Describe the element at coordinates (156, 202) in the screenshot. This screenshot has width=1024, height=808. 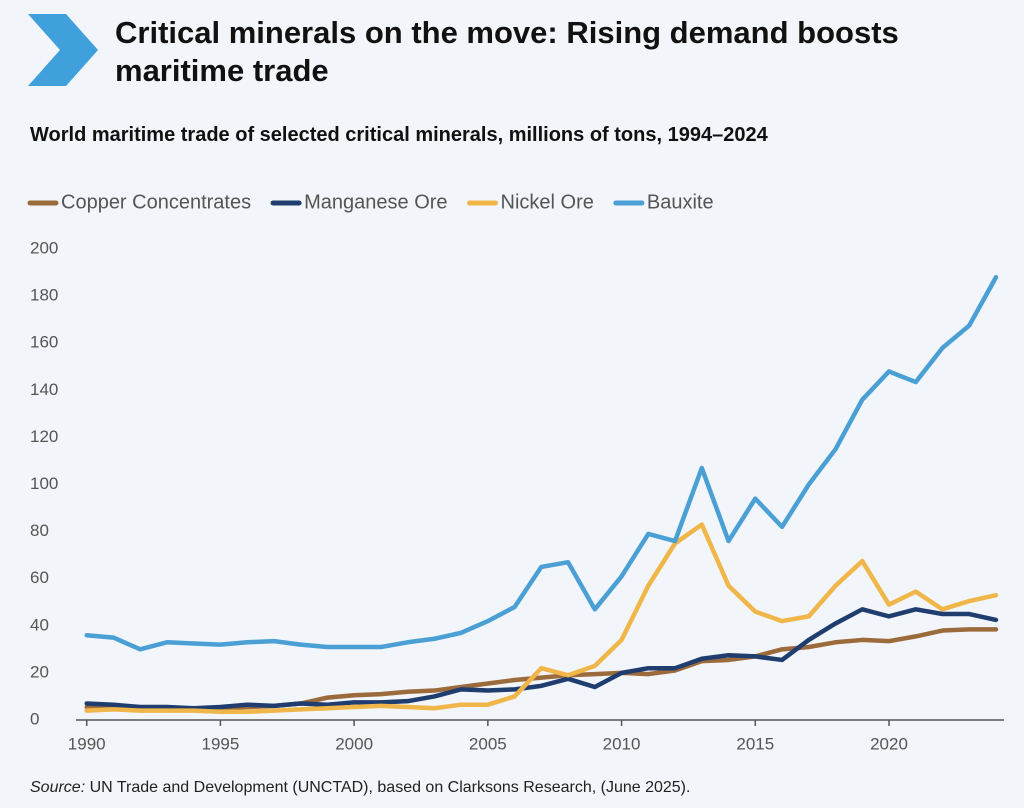
I see `legend-label: Copper Concentrates` at that location.